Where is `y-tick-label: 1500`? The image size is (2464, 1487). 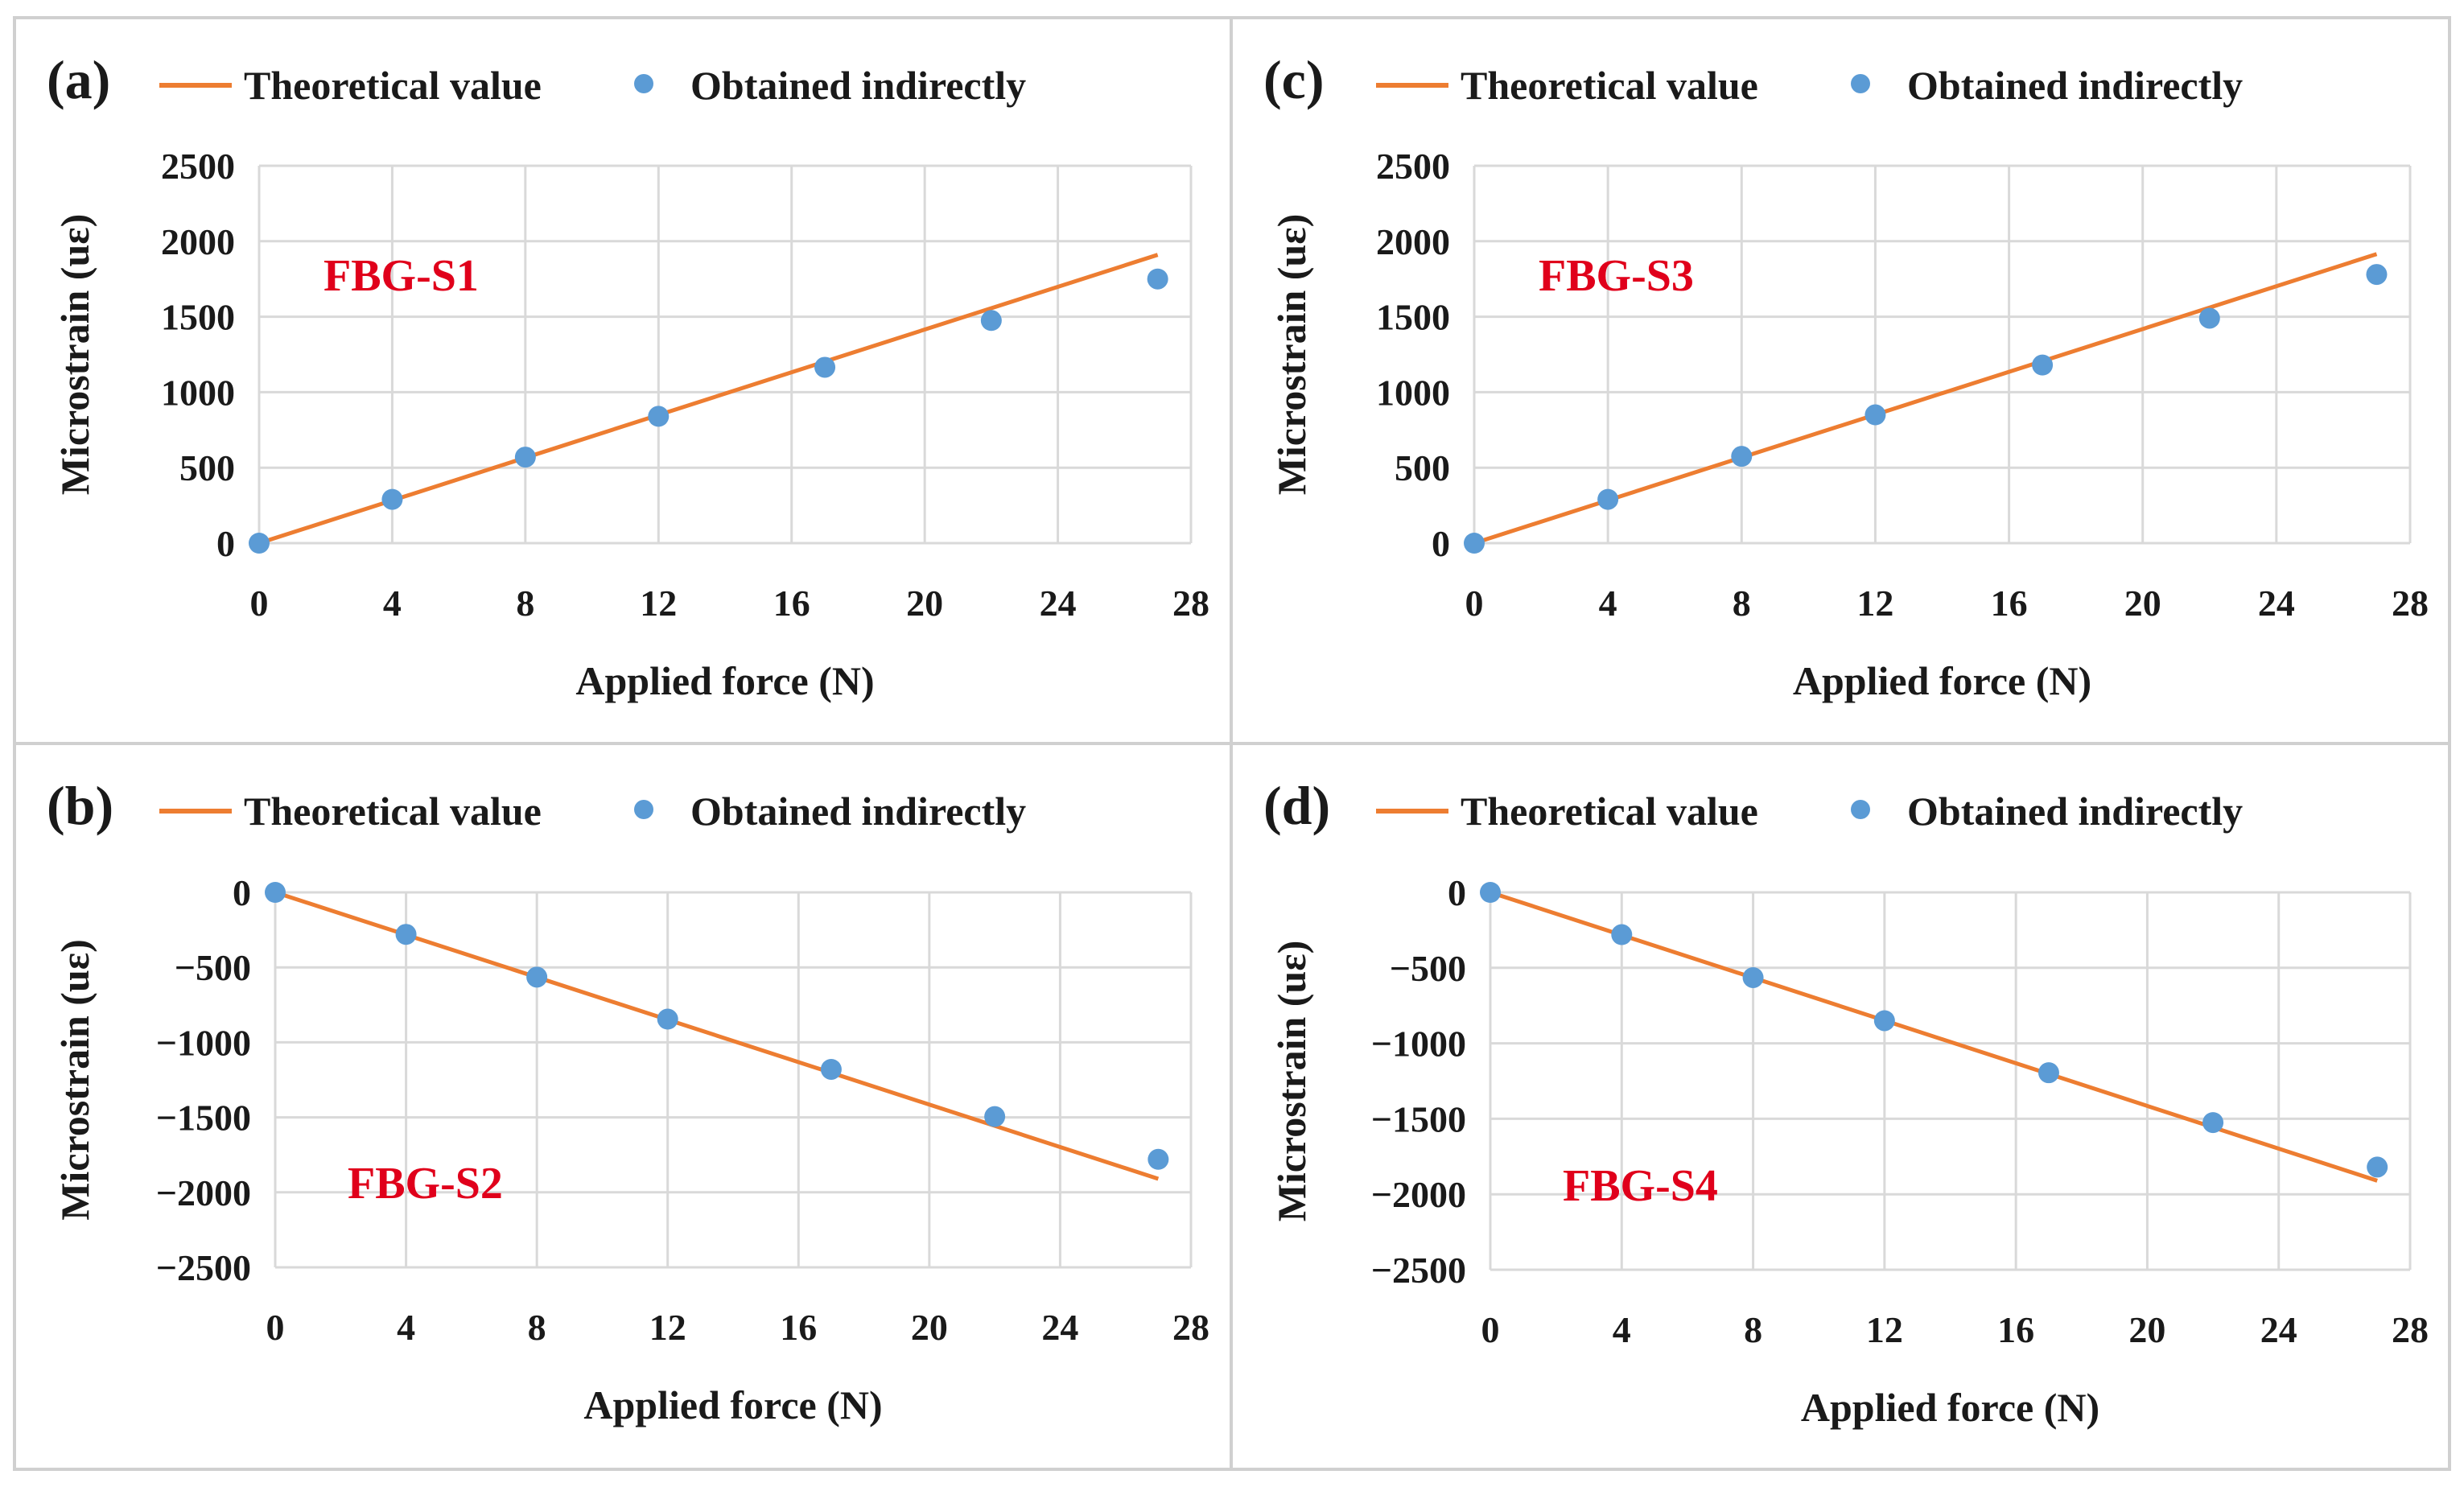
y-tick-label: 1500 is located at coordinates (1413, 317).